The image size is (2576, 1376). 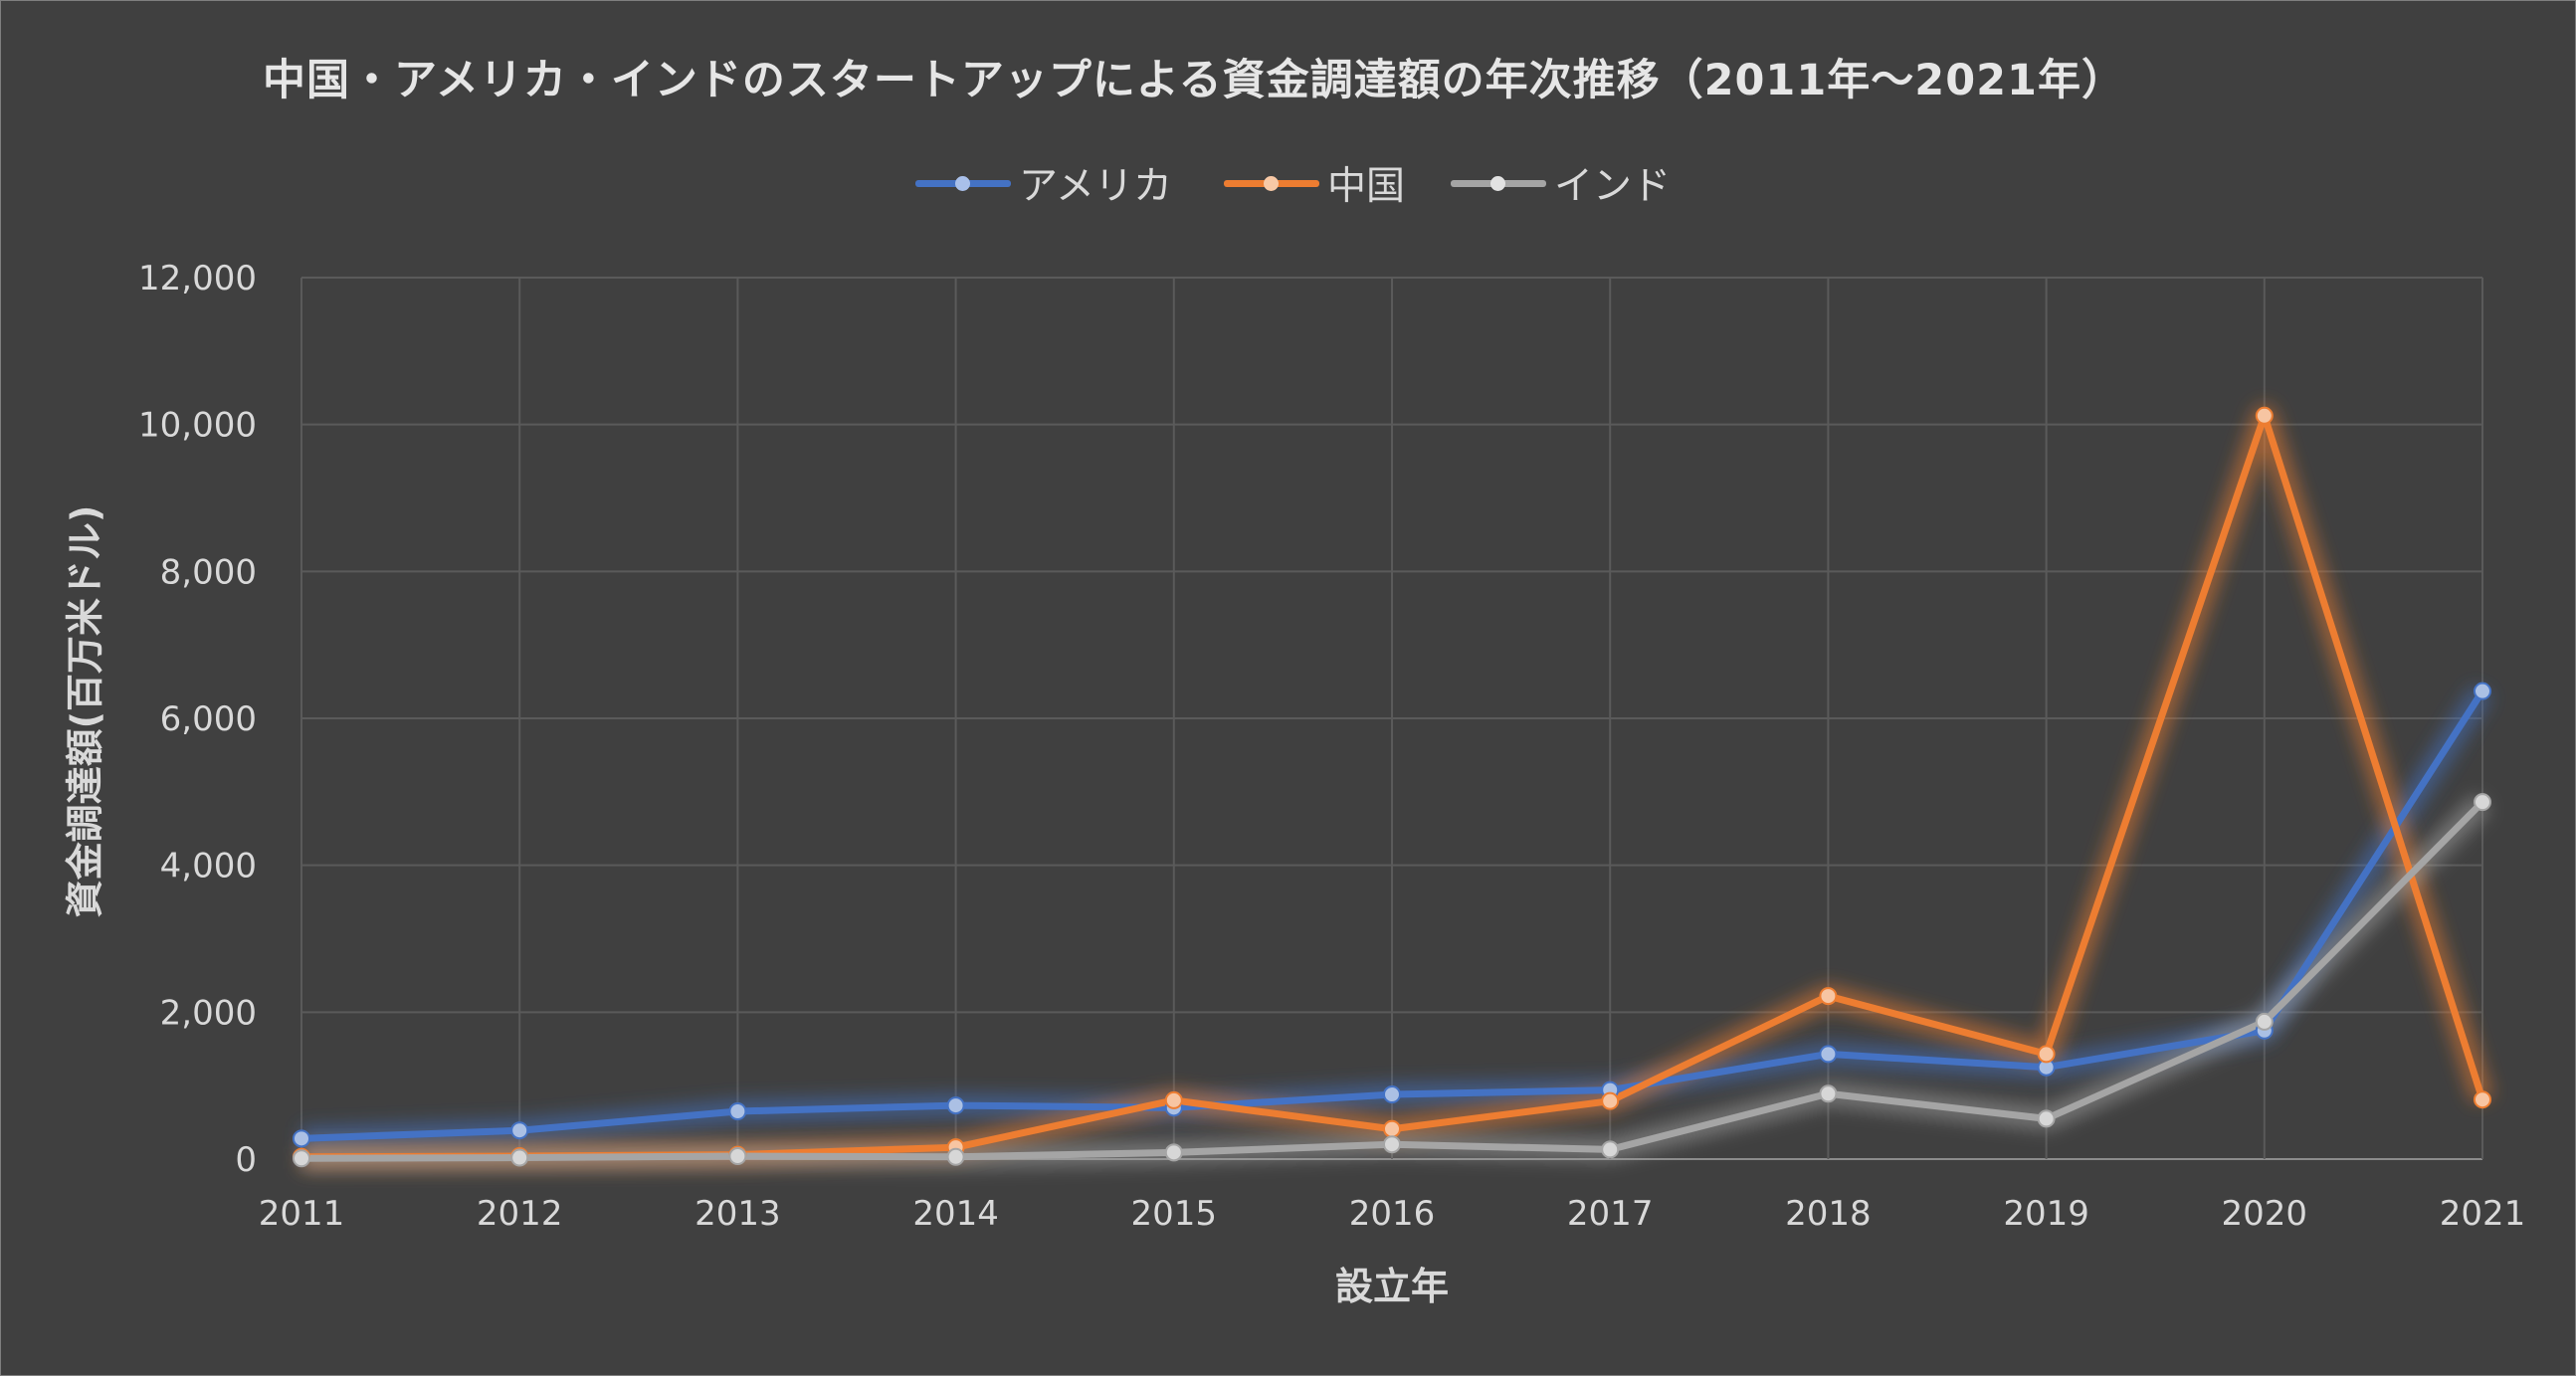 I want to click on x-tick-label: 2021, so click(x=2483, y=1214).